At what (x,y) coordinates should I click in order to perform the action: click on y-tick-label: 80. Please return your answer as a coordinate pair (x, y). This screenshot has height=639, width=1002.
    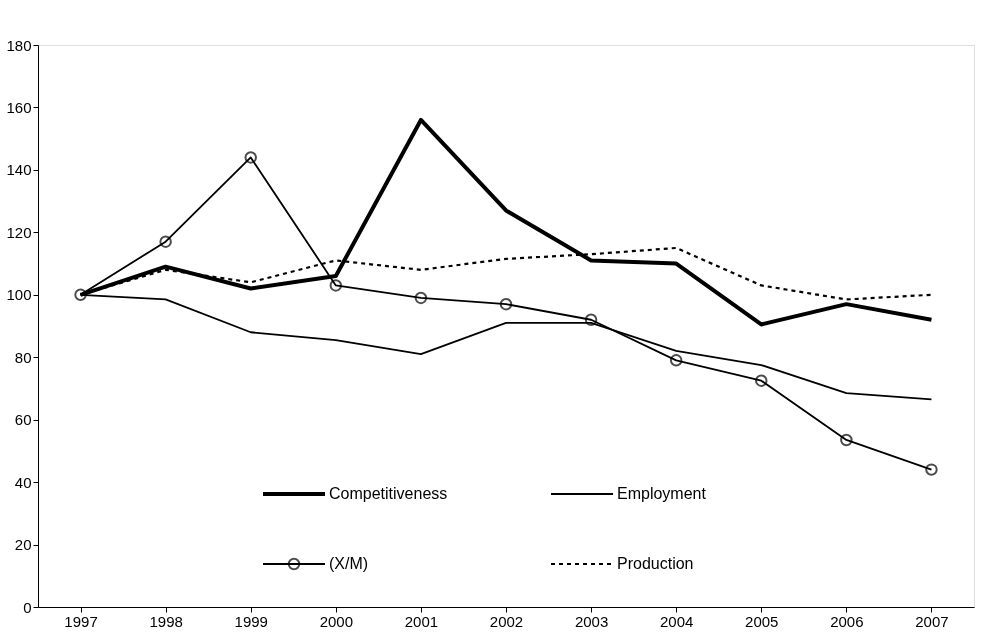
    Looking at the image, I should click on (23, 357).